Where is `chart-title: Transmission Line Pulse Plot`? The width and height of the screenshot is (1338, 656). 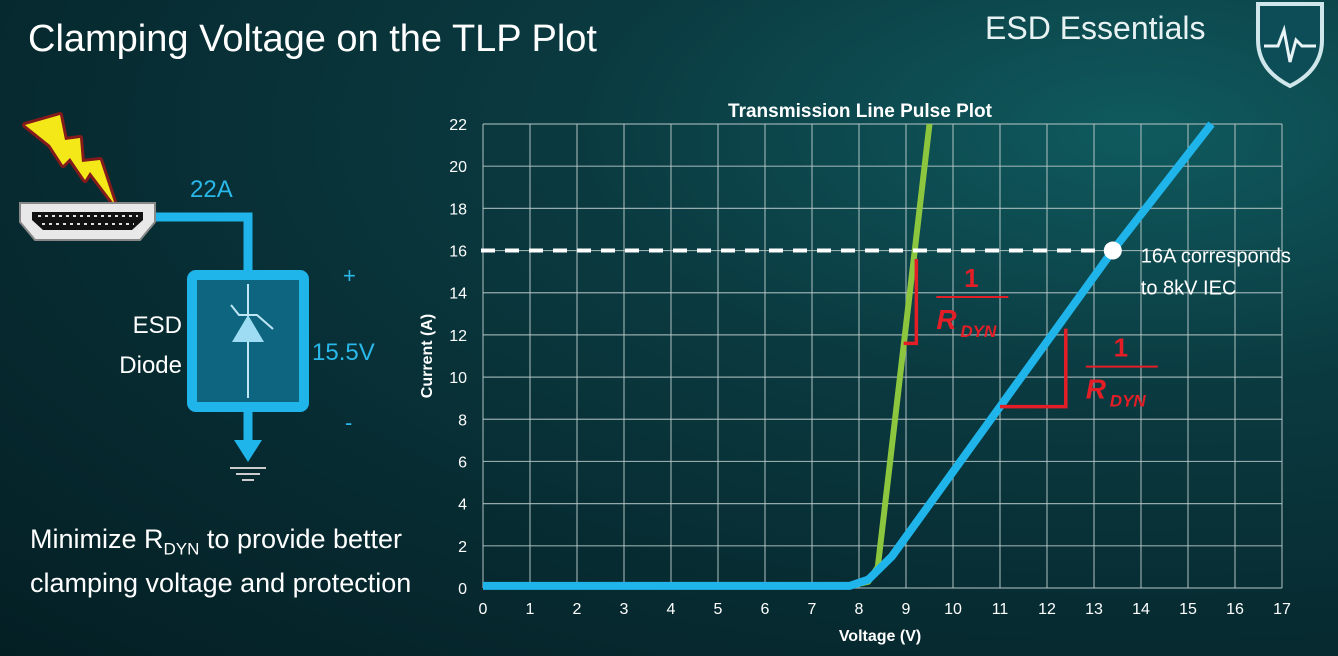
chart-title: Transmission Line Pulse Plot is located at coordinates (860, 111).